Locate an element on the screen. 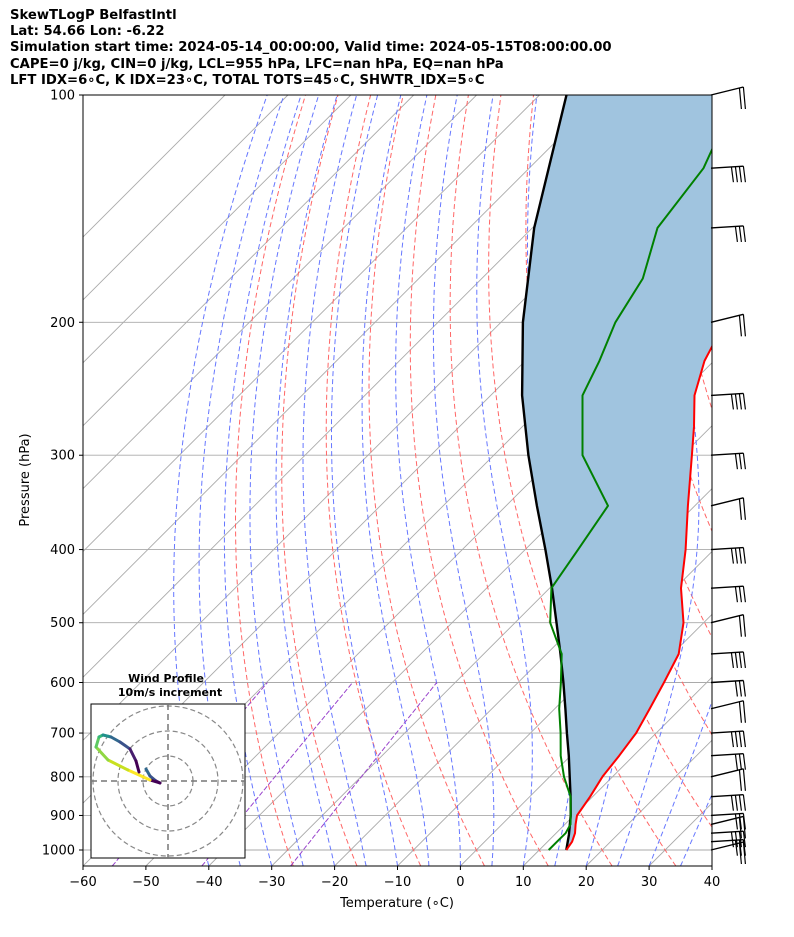  chart-title: SkewTLogP BelfastIntl is located at coordinates (93, 15).